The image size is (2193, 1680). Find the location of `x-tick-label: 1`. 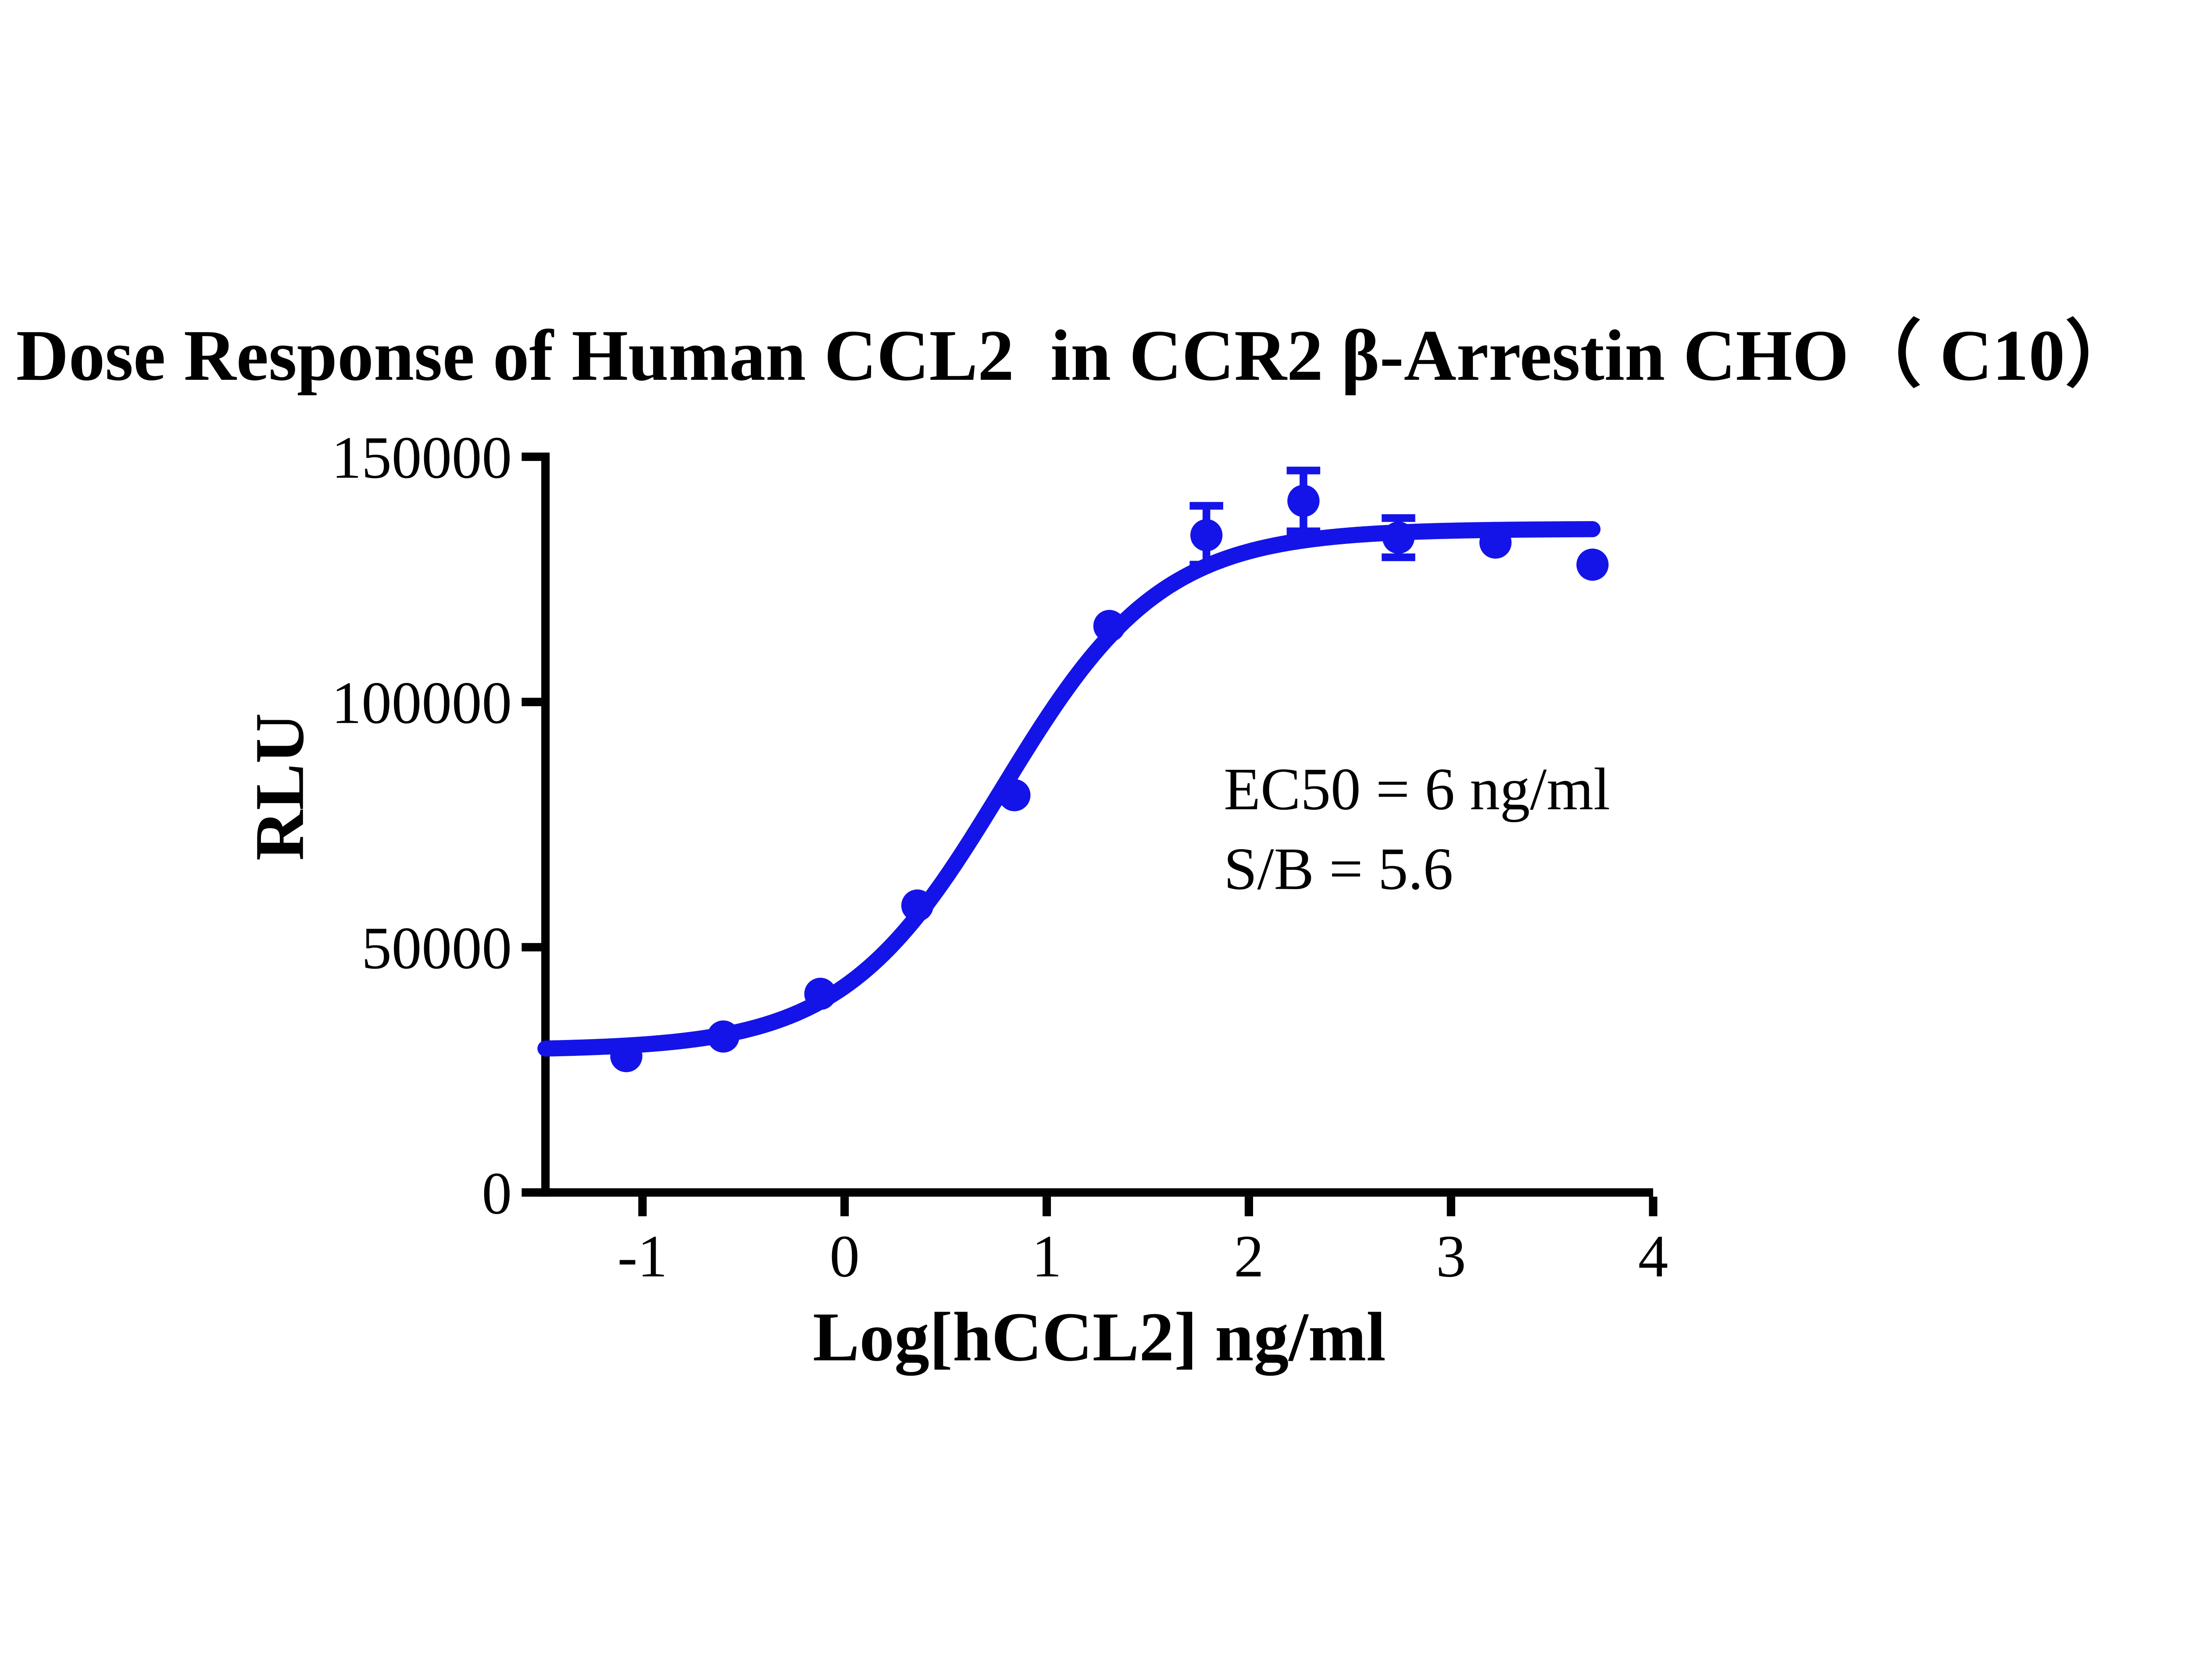

x-tick-label: 1 is located at coordinates (1047, 1256).